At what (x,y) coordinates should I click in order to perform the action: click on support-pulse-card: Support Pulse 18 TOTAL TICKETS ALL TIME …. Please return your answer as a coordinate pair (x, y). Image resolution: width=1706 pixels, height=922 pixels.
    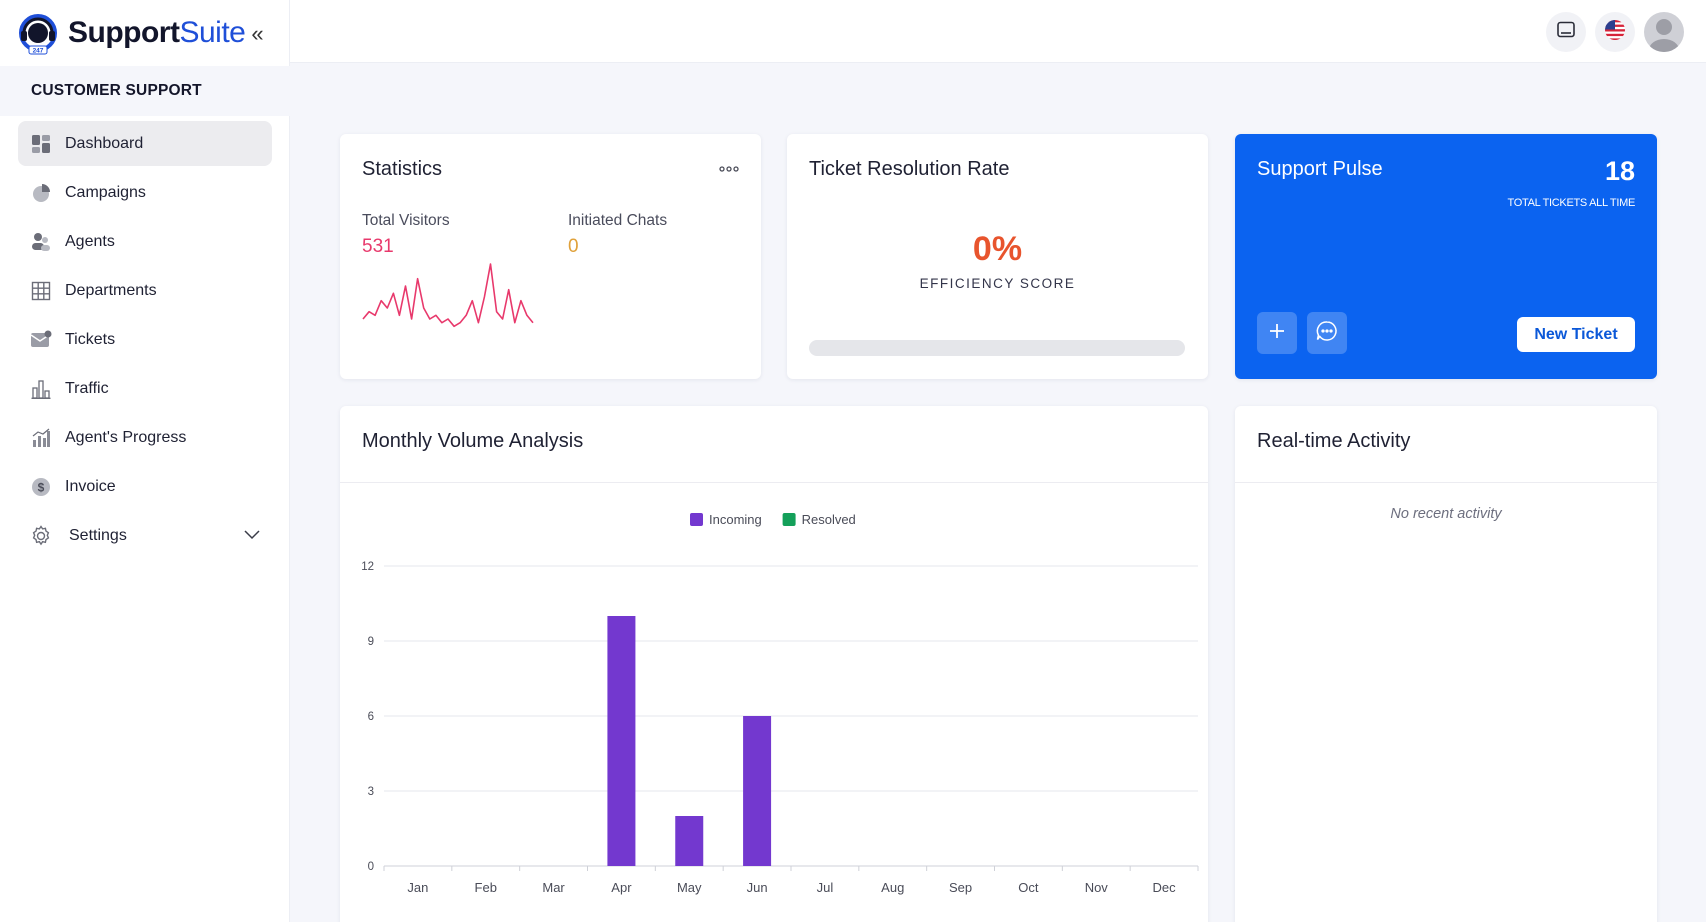
    Looking at the image, I should click on (1446, 256).